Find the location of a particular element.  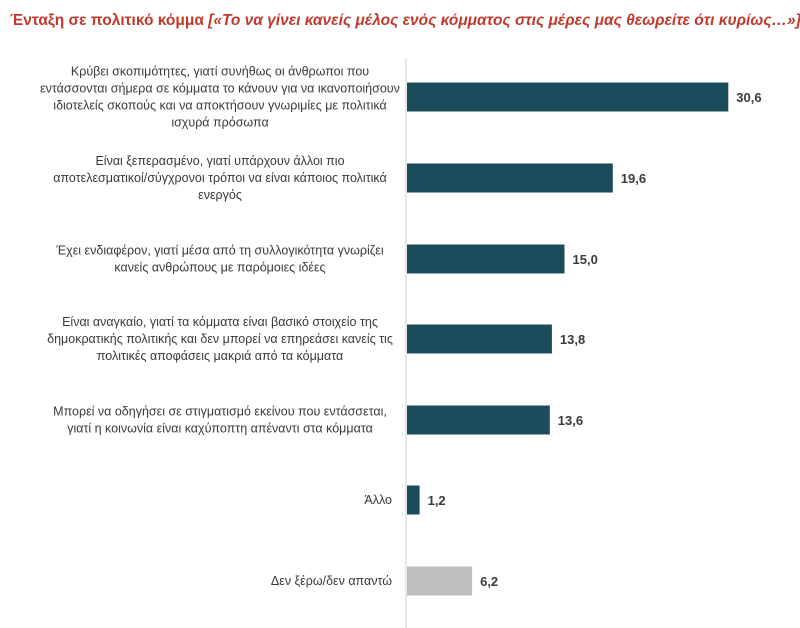

value-label: 6,2 is located at coordinates (489, 581).